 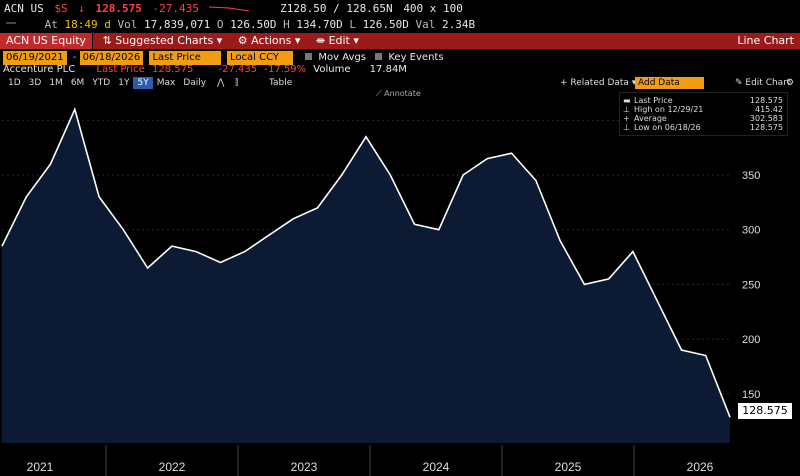 I want to click on legend-value: 302.583, so click(x=766, y=118).